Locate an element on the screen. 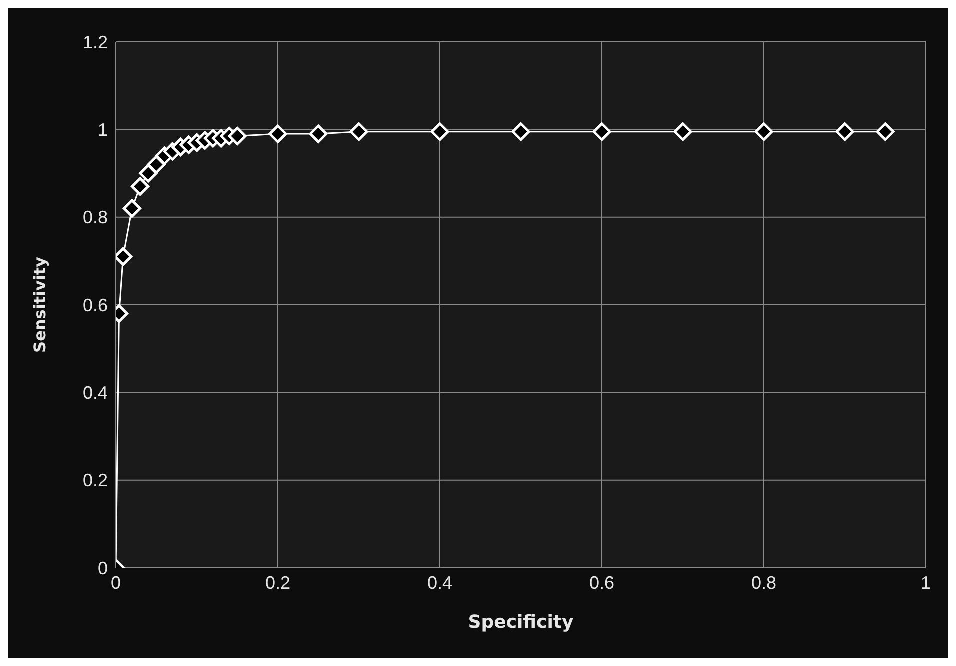 The width and height of the screenshot is (956, 666). y-tick-label: 0 is located at coordinates (103, 568).